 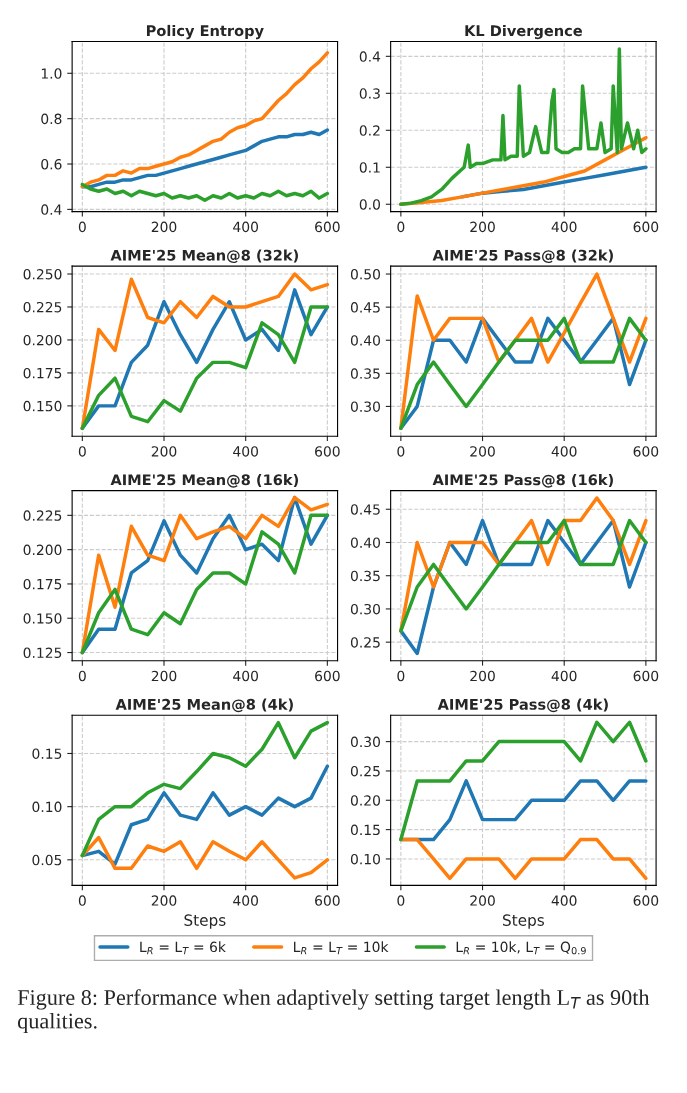 What do you see at coordinates (51, 164) in the screenshot?
I see `y-tick-label: 0.6` at bounding box center [51, 164].